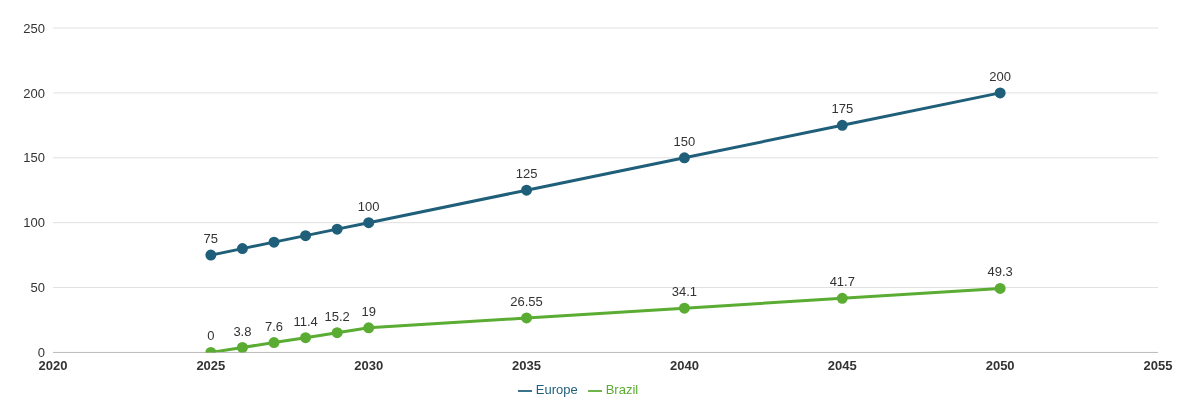  What do you see at coordinates (274, 326) in the screenshot?
I see `data-label: 7.6` at bounding box center [274, 326].